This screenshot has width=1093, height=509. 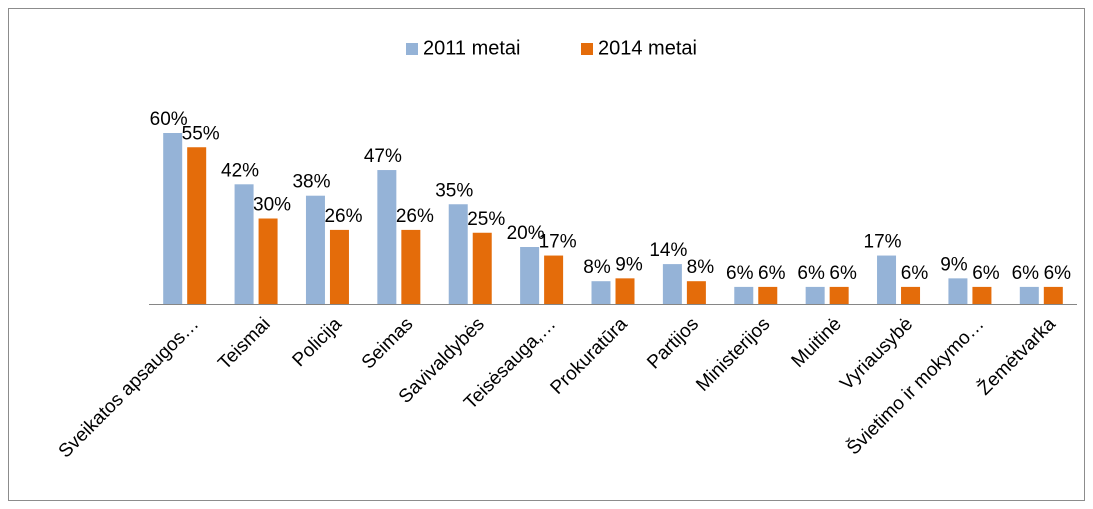 What do you see at coordinates (1026, 273) in the screenshot?
I see `data-label-2011-13: 6%` at bounding box center [1026, 273].